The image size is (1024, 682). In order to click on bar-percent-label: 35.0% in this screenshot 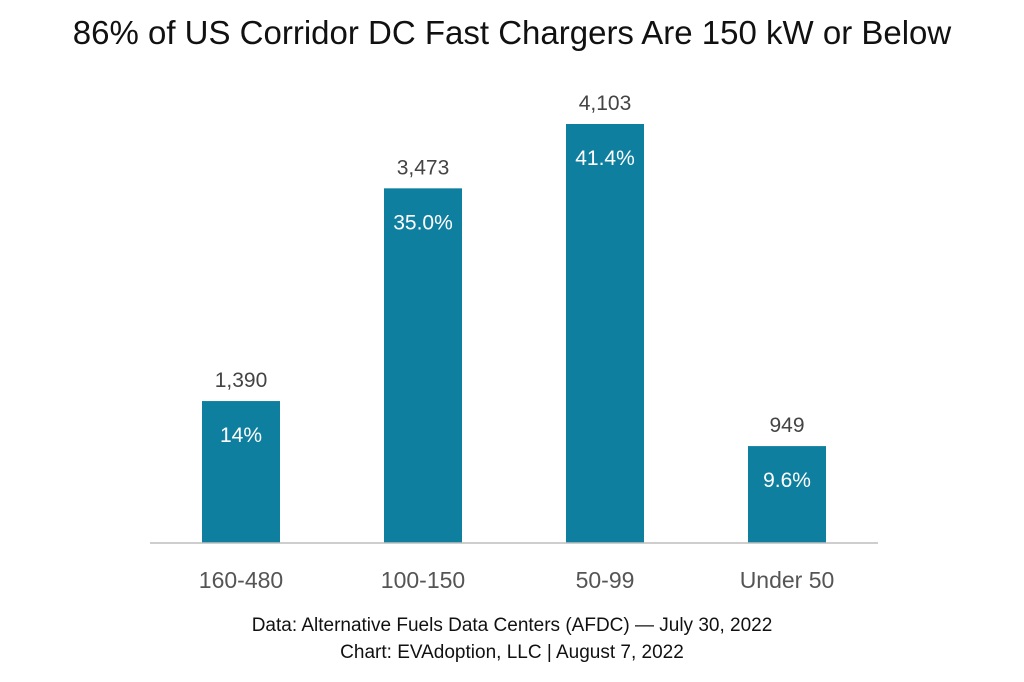, I will do `click(423, 222)`.